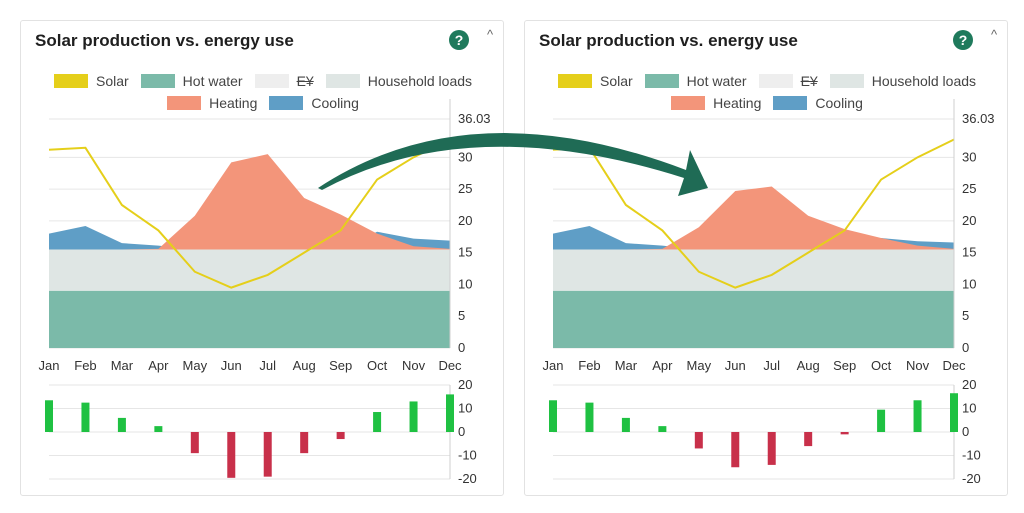  What do you see at coordinates (461, 347) in the screenshot?
I see `y-tick-label: 0` at bounding box center [461, 347].